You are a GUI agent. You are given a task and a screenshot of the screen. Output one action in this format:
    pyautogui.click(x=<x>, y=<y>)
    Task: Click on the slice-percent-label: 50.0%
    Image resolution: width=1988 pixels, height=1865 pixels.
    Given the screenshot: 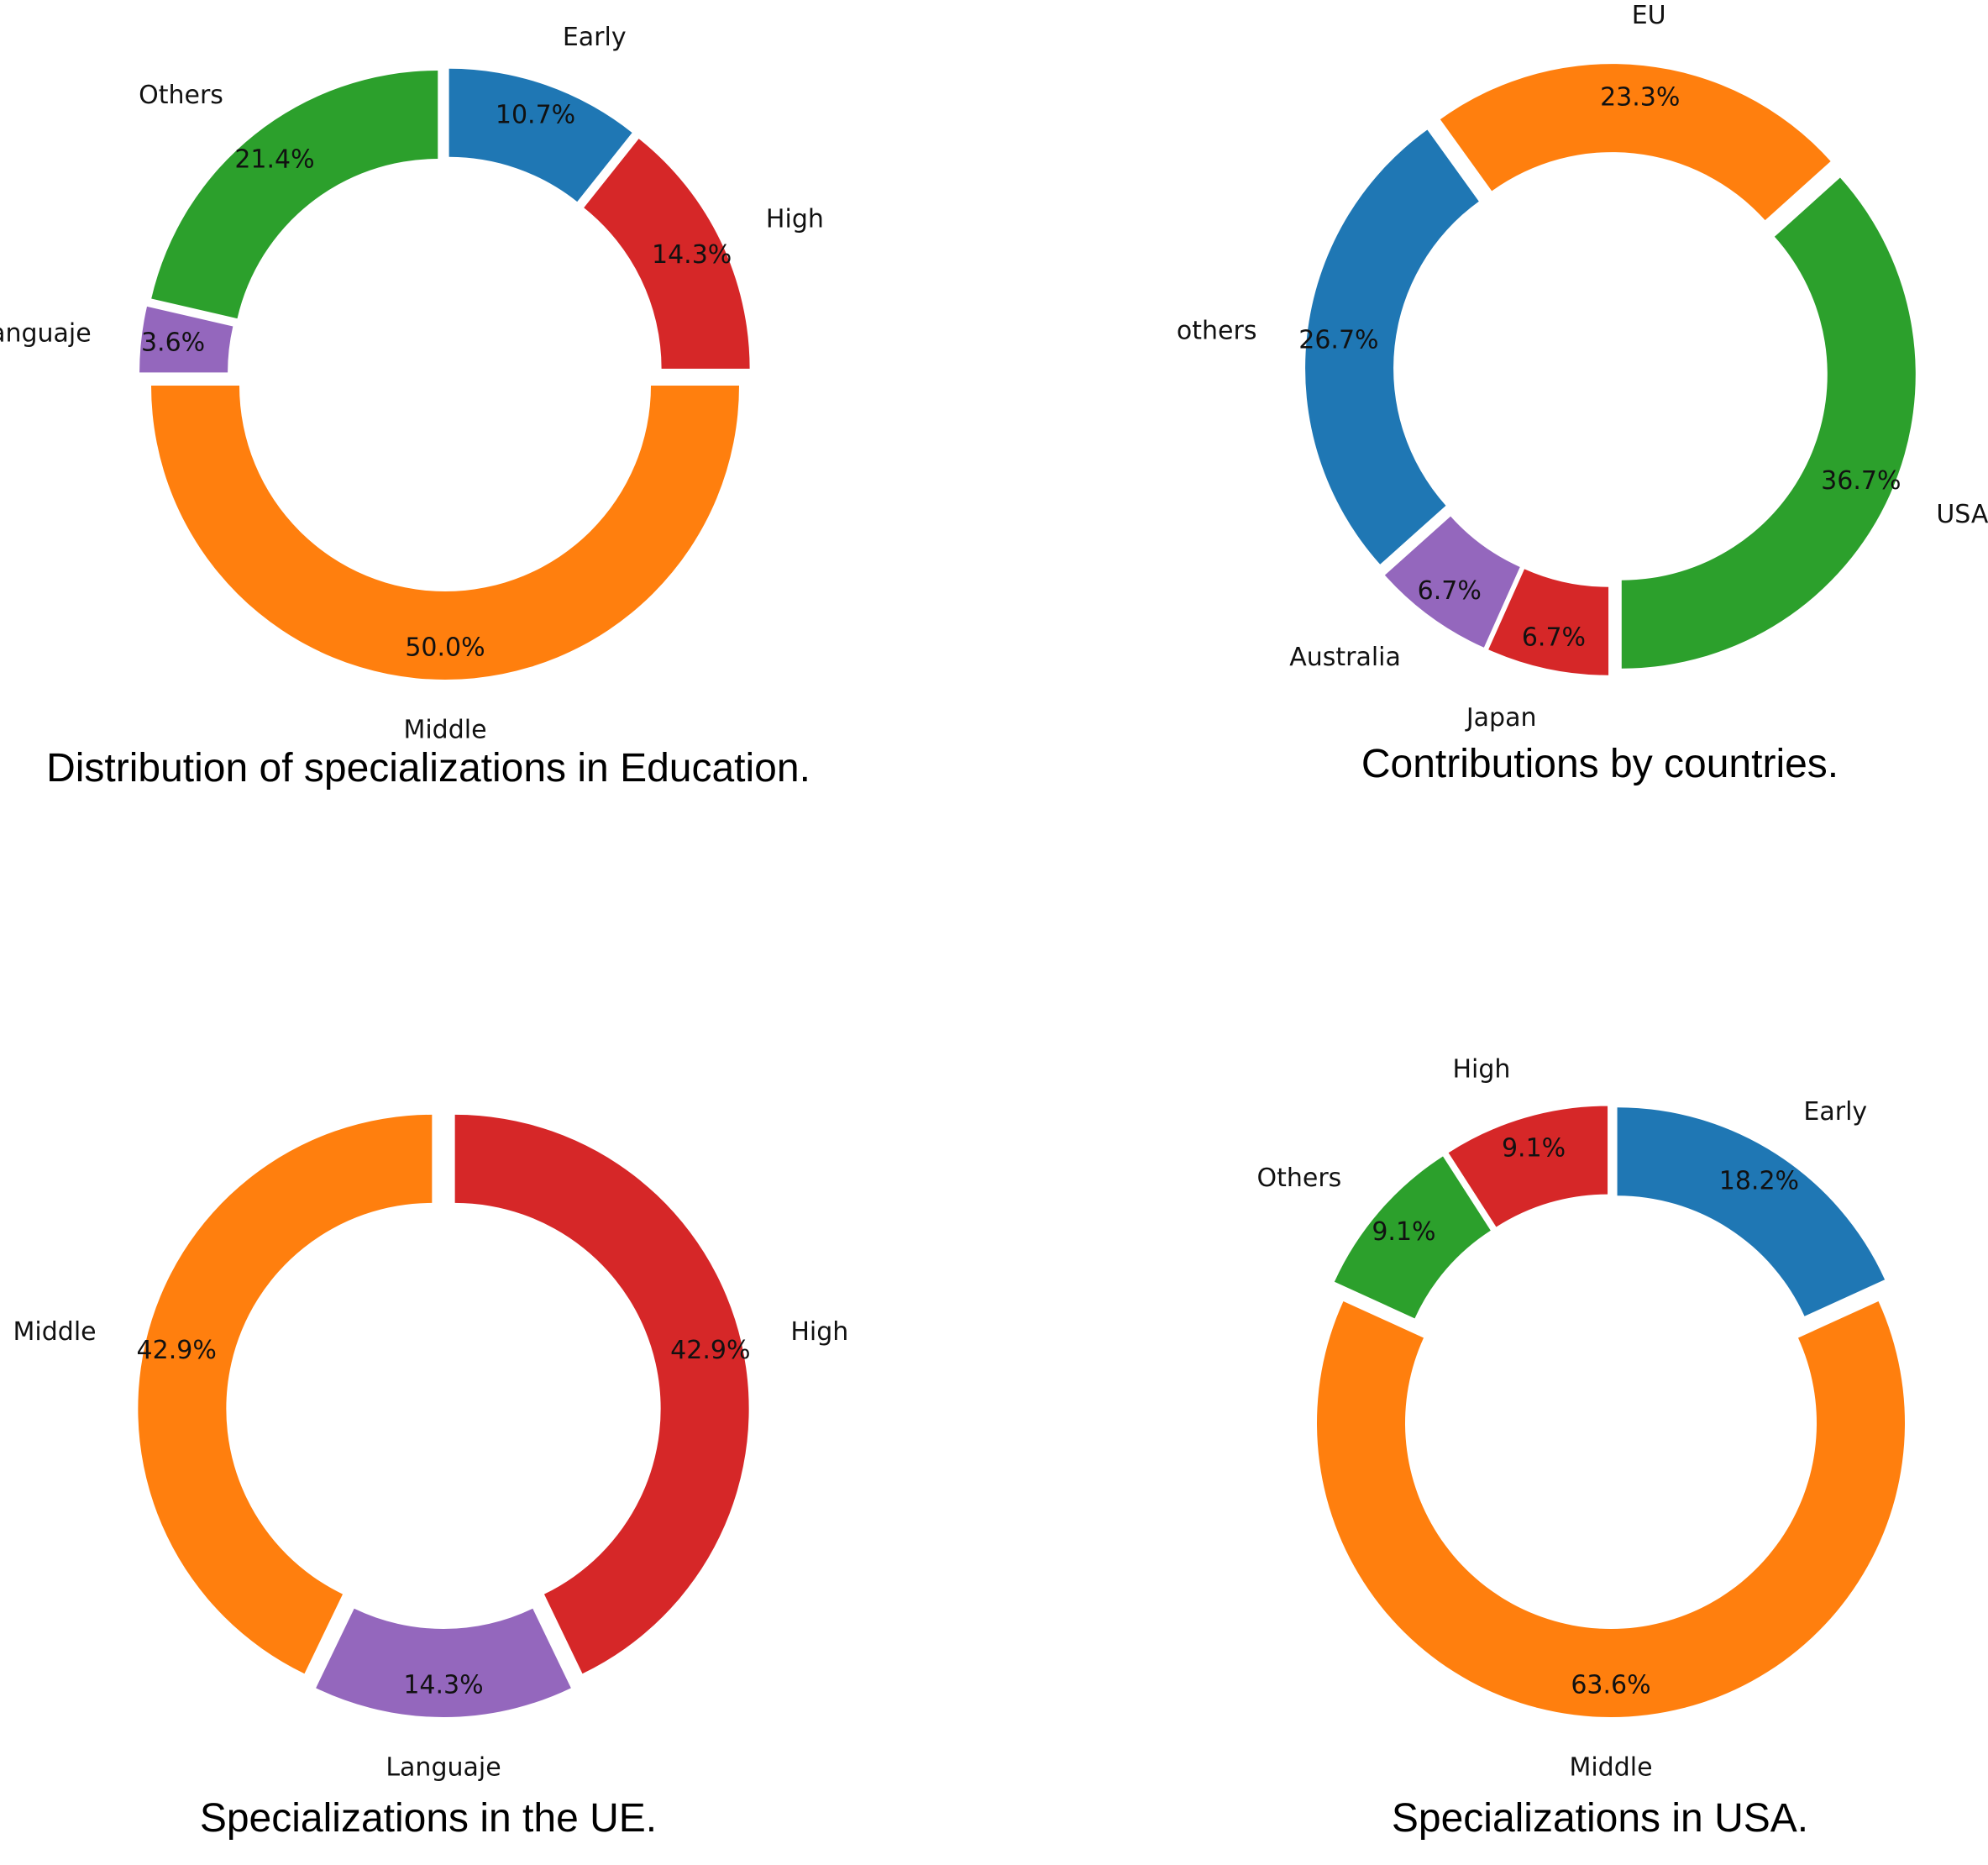 What is the action you would take?
    pyautogui.click(x=445, y=648)
    